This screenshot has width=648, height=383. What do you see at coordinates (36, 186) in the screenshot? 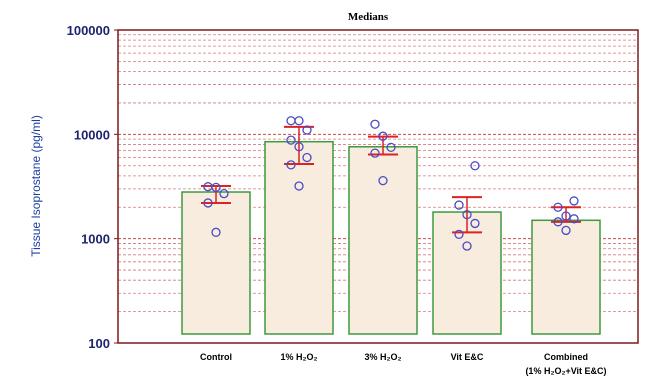
I see `y-axis-label: Tissue Isoprostane (pg/ml)` at bounding box center [36, 186].